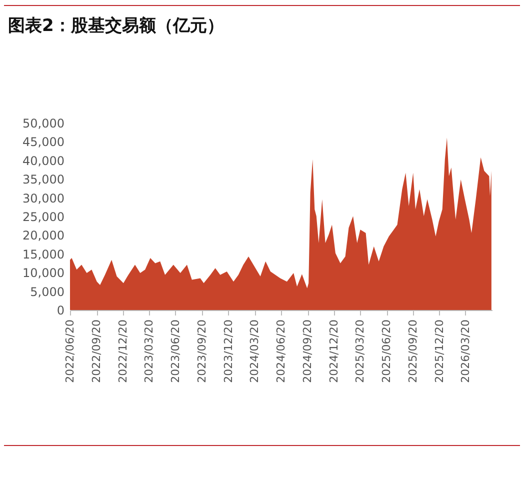 The height and width of the screenshot is (479, 524). What do you see at coordinates (70, 351) in the screenshot?
I see `x-tick-label: 2022/06/20` at bounding box center [70, 351].